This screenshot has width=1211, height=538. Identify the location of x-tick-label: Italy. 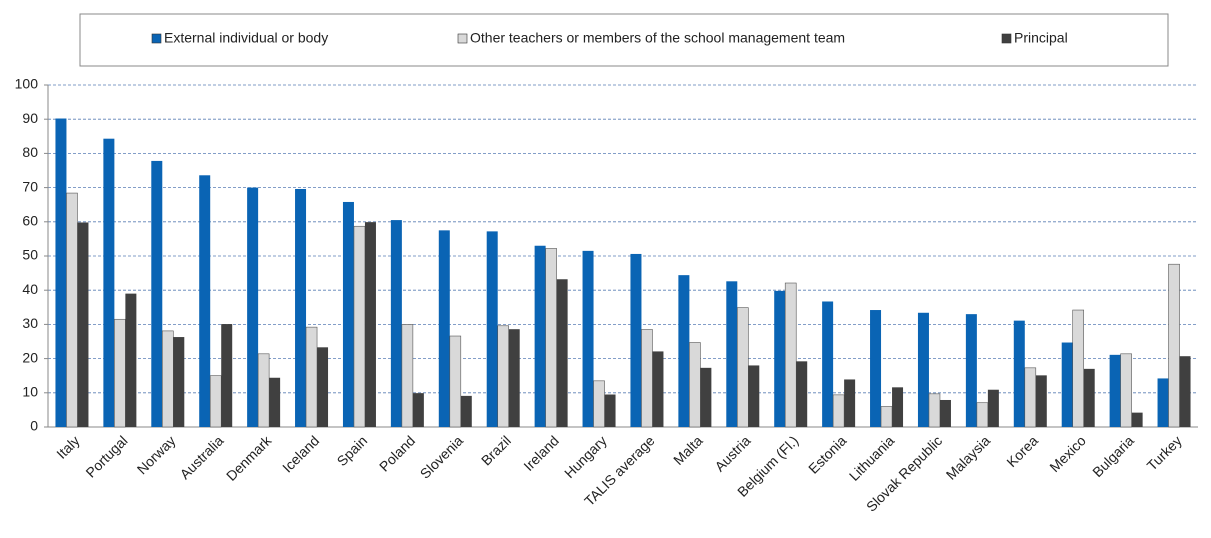
(67, 446).